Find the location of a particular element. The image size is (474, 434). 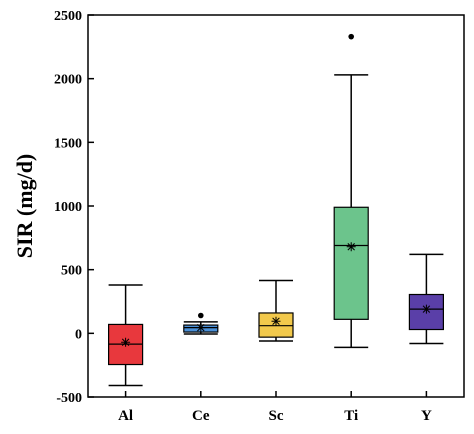

x-tick-label: Sc is located at coordinates (276, 416).